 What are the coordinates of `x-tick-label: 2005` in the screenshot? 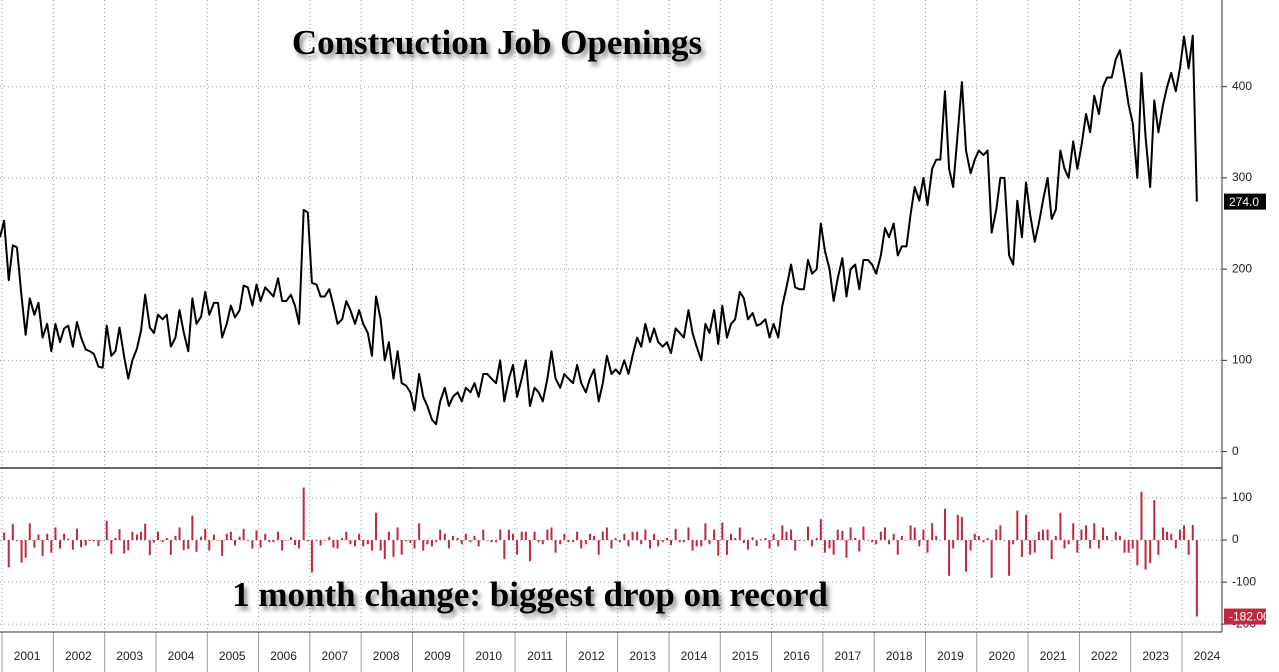 It's located at (232, 656).